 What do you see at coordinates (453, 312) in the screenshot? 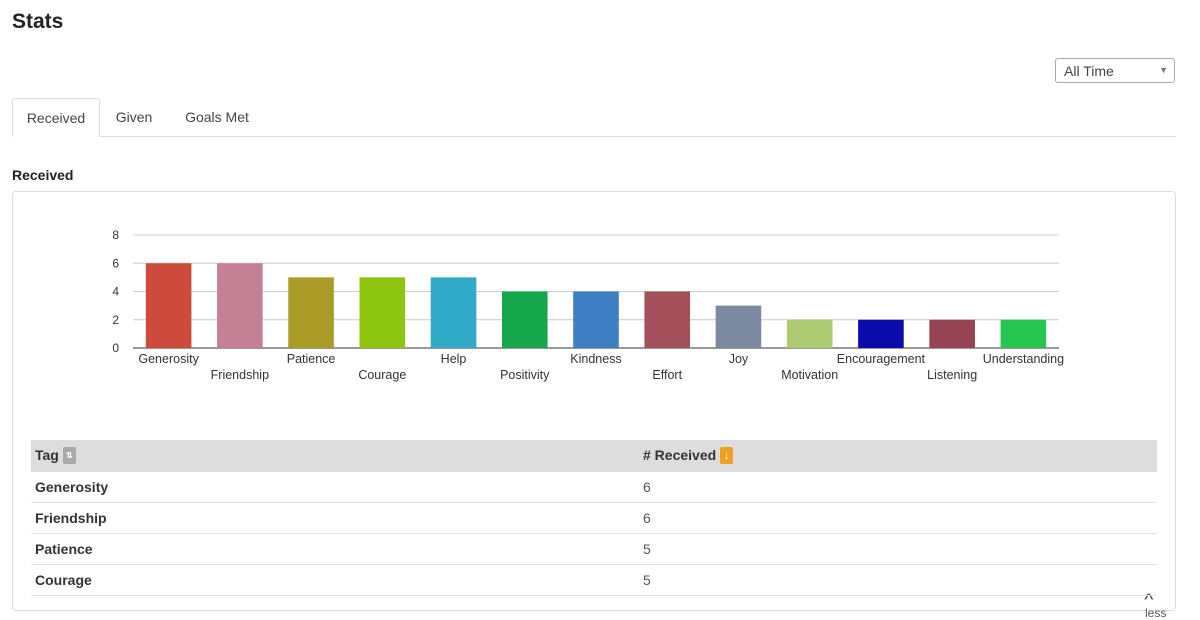
I see `bar-help` at bounding box center [453, 312].